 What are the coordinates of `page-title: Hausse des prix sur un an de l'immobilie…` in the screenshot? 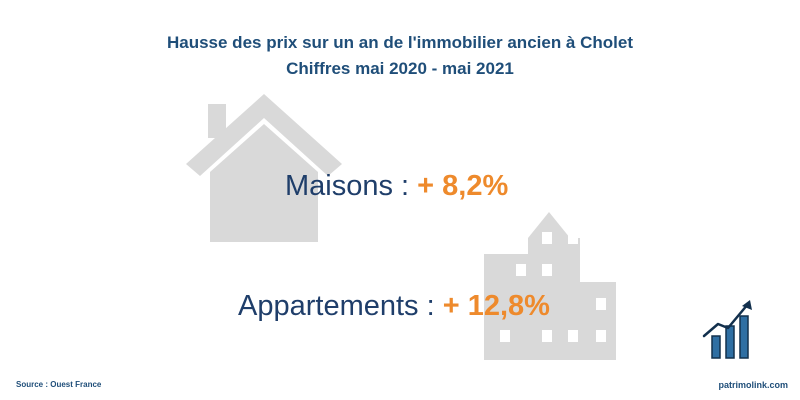 It's located at (400, 56).